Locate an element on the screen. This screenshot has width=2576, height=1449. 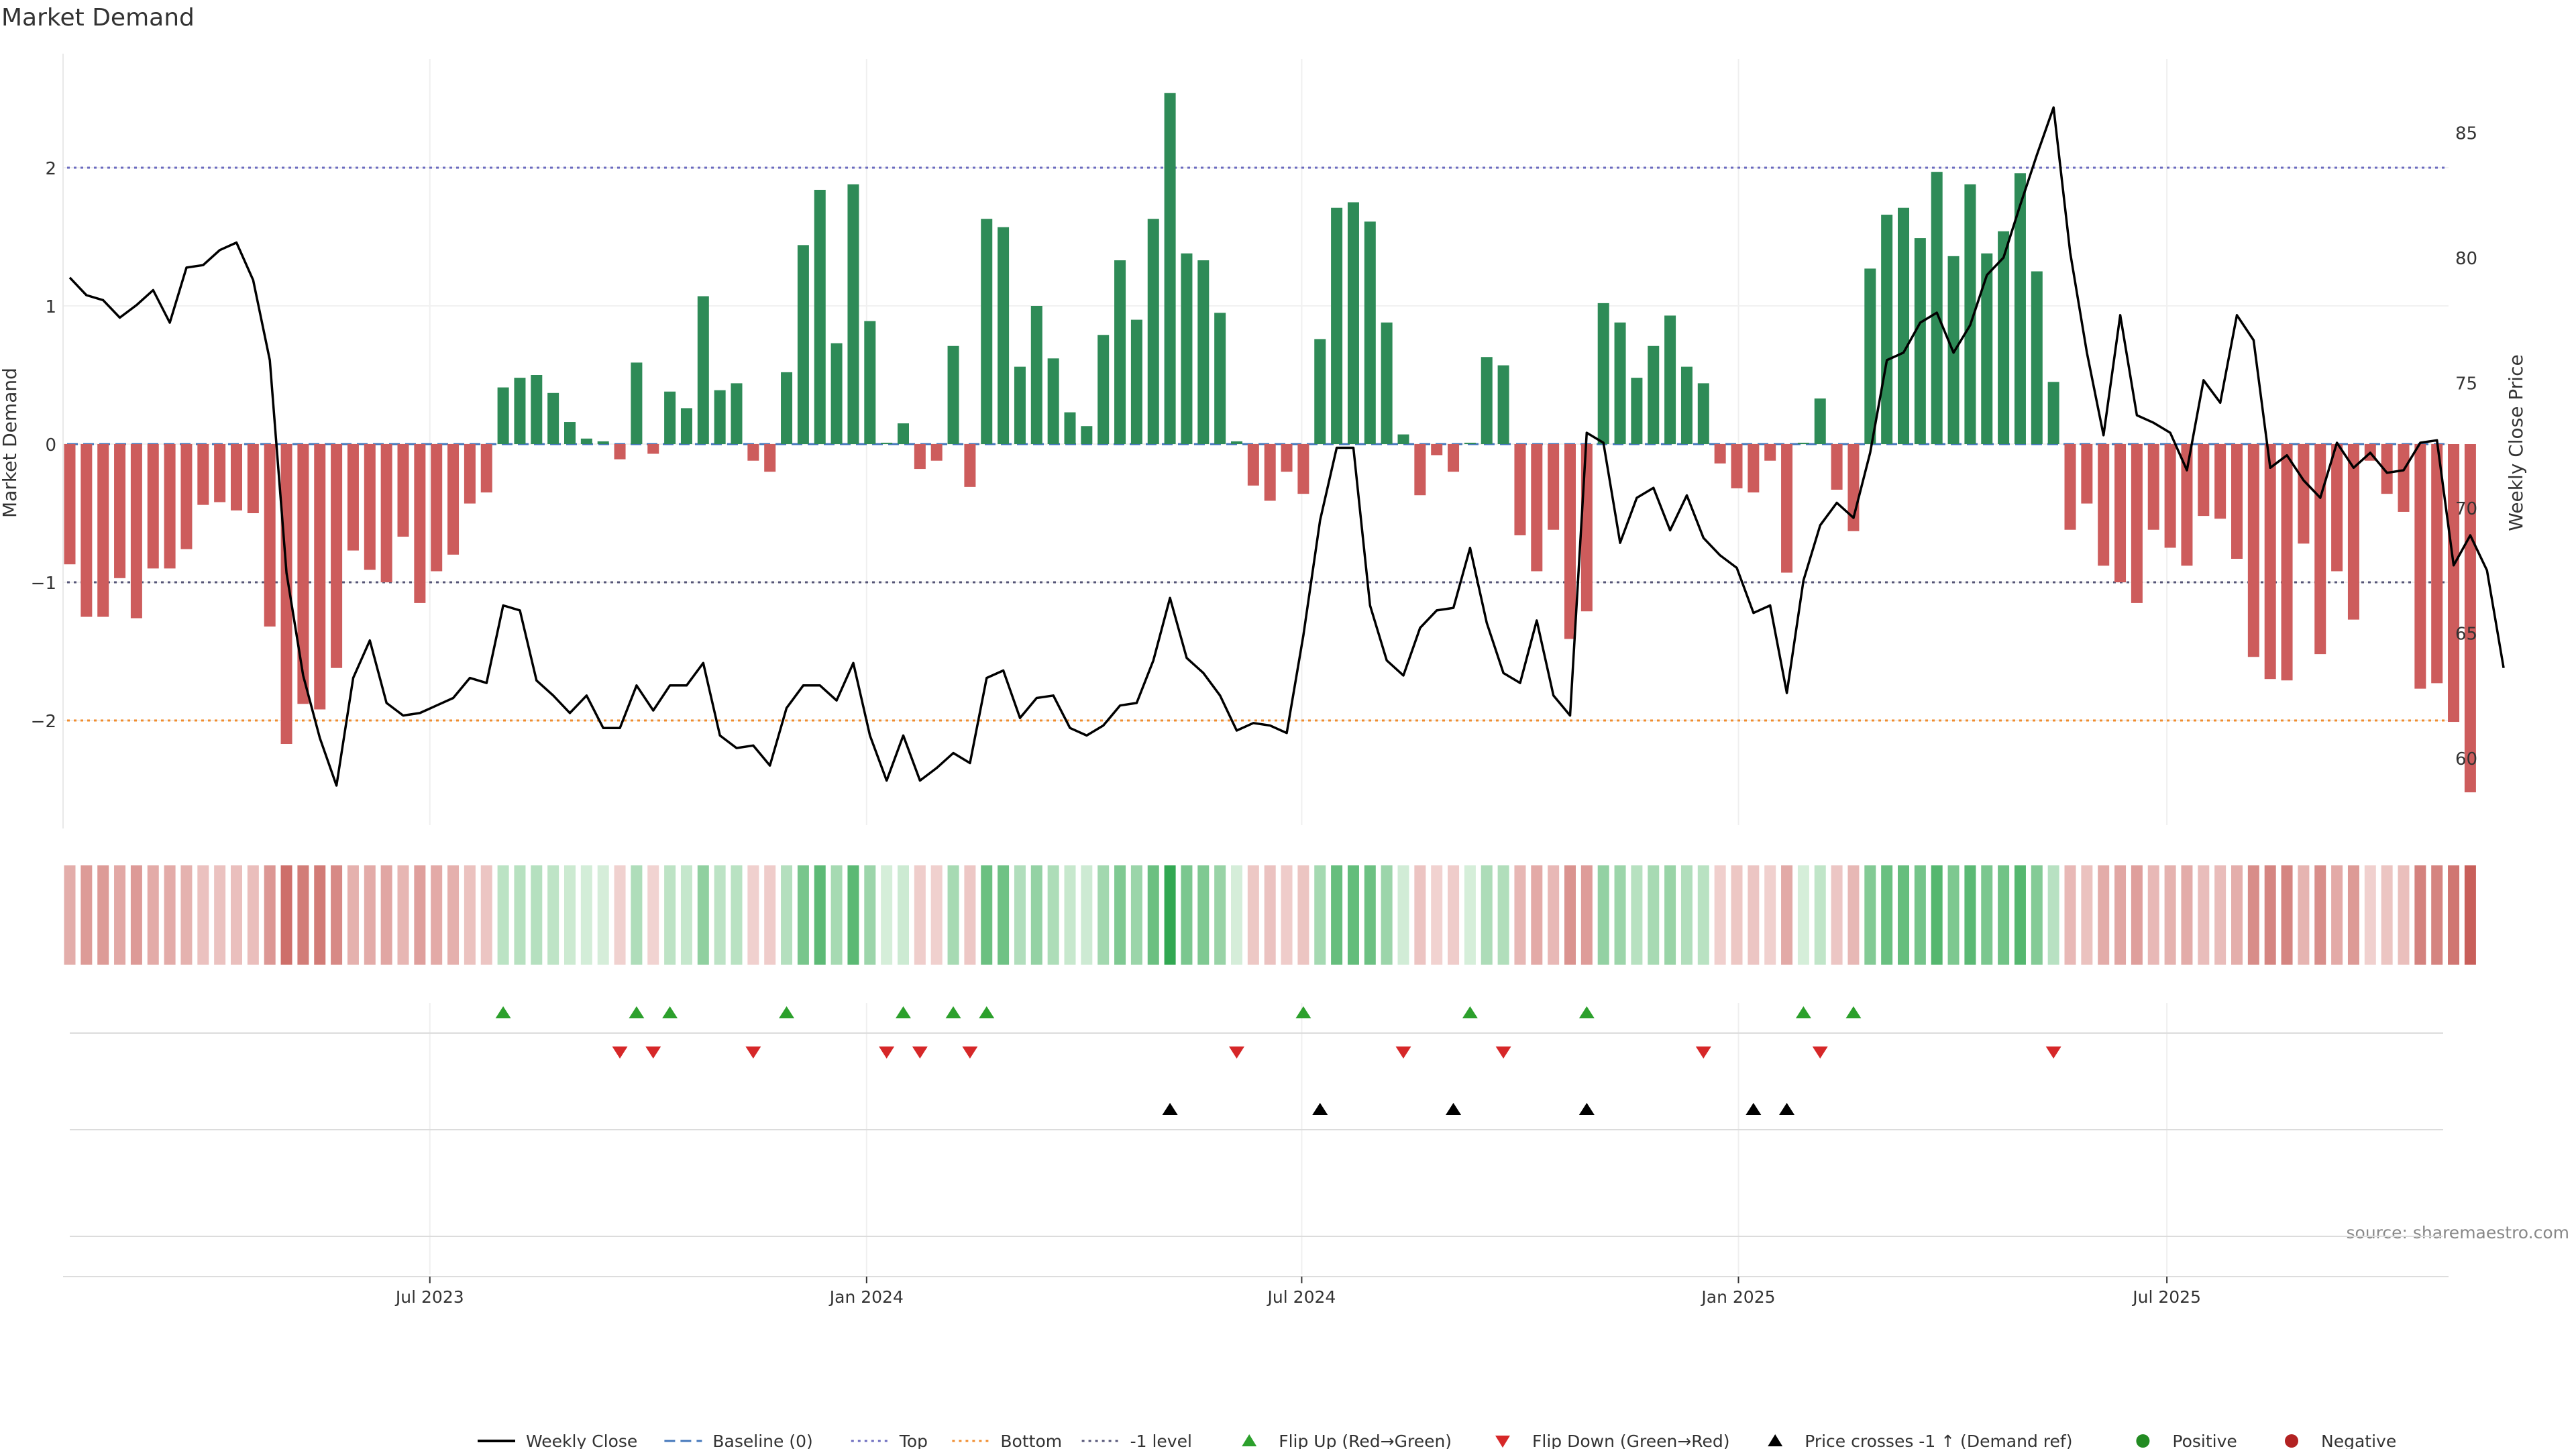
legend-entry: Positive is located at coordinates (2186, 1440).